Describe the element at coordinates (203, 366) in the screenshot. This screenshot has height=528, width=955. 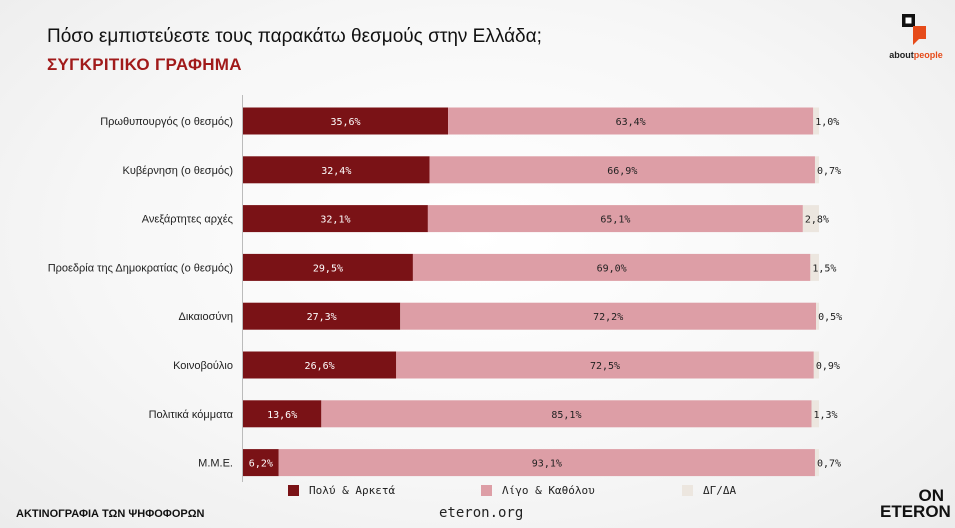
I see `category-label: Κοινοβούλιο` at that location.